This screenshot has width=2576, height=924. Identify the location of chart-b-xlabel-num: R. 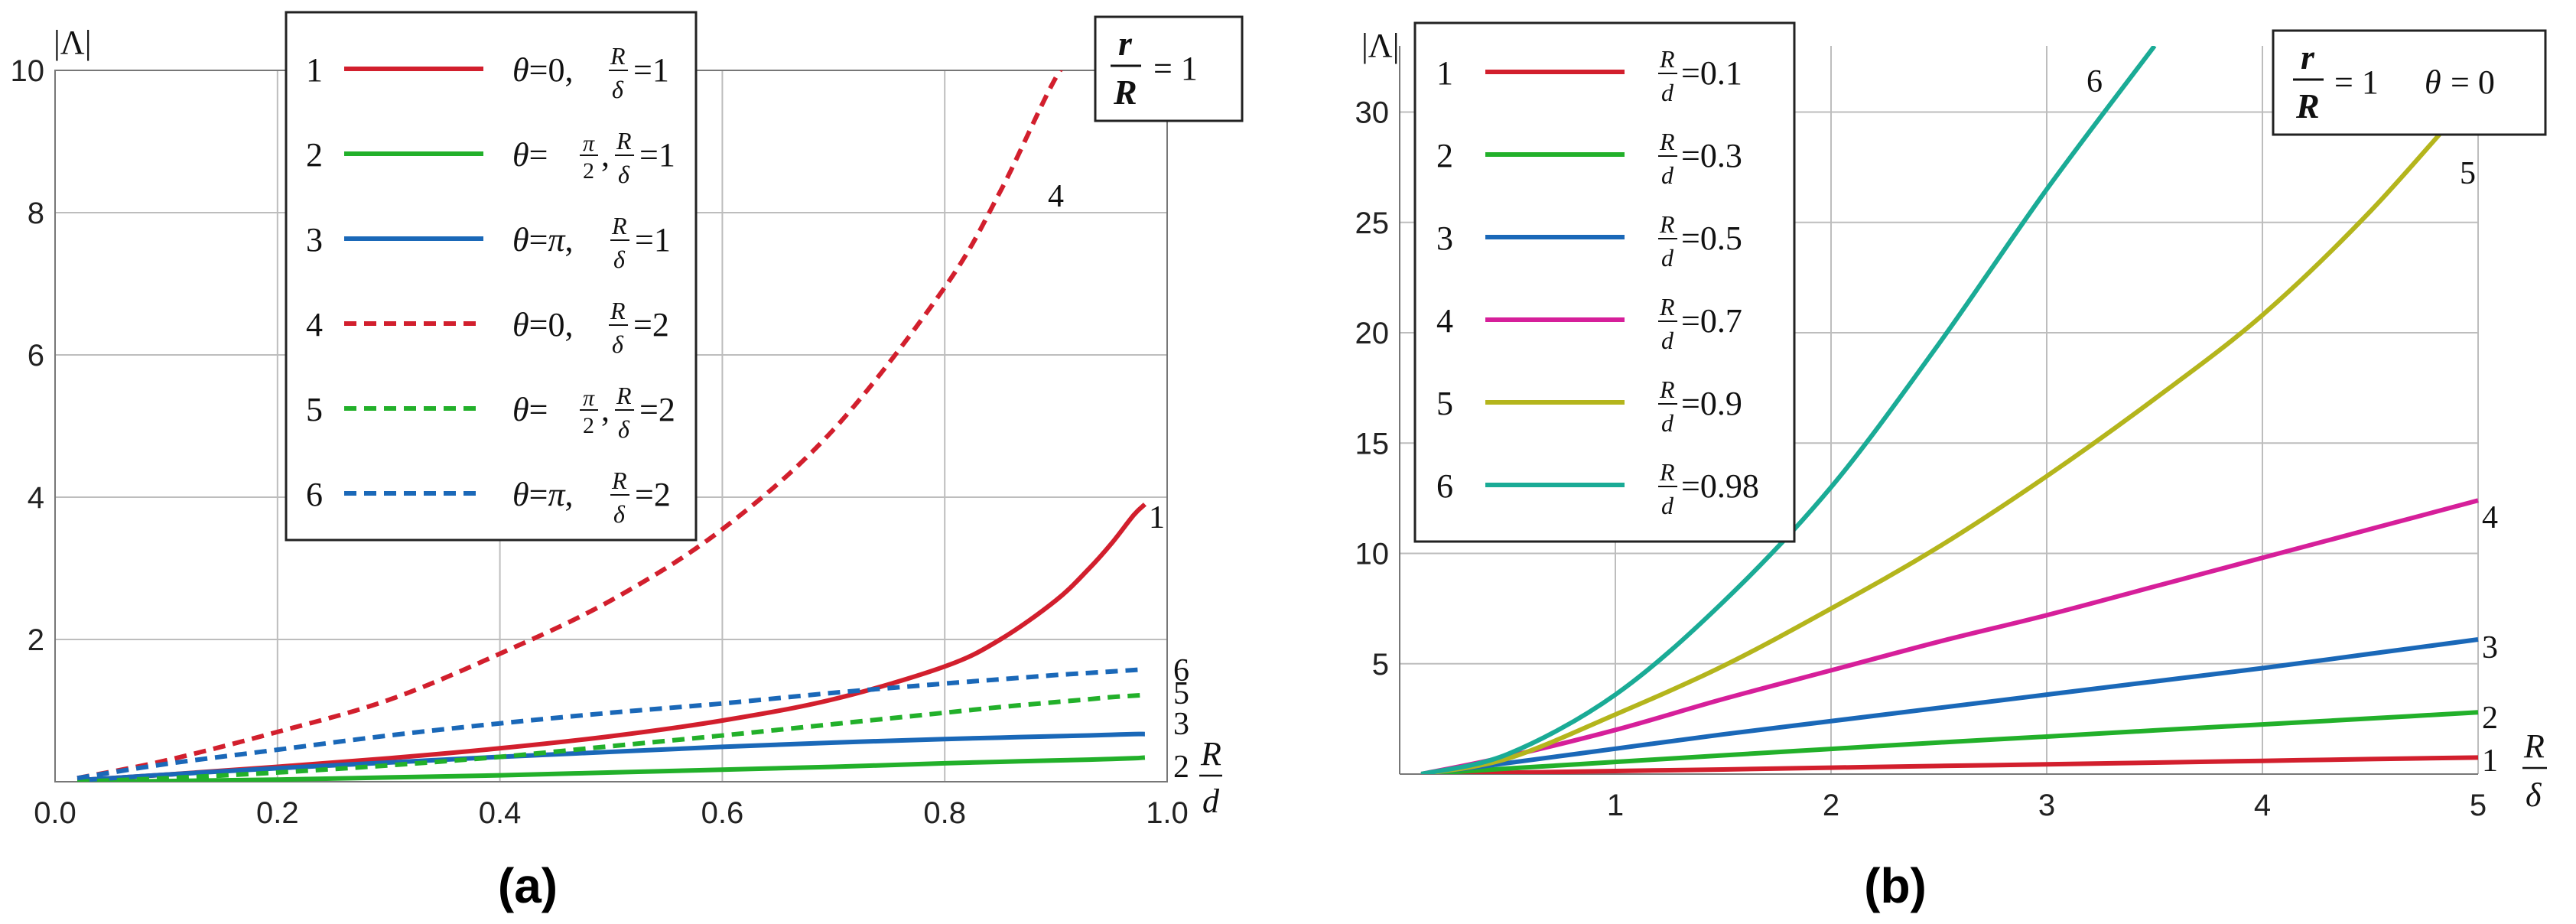
(2534, 746).